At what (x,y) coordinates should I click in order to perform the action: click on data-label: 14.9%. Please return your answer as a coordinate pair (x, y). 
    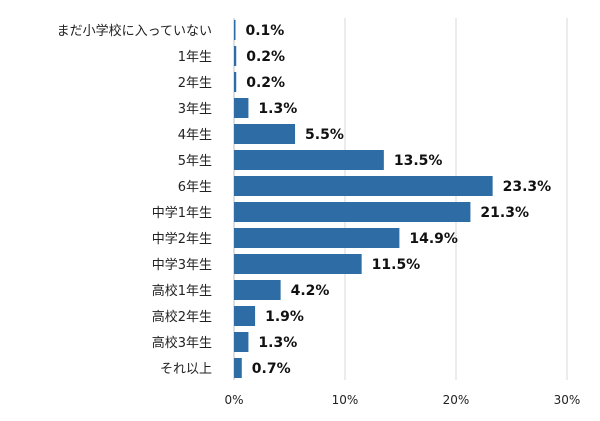
    Looking at the image, I should click on (433, 239).